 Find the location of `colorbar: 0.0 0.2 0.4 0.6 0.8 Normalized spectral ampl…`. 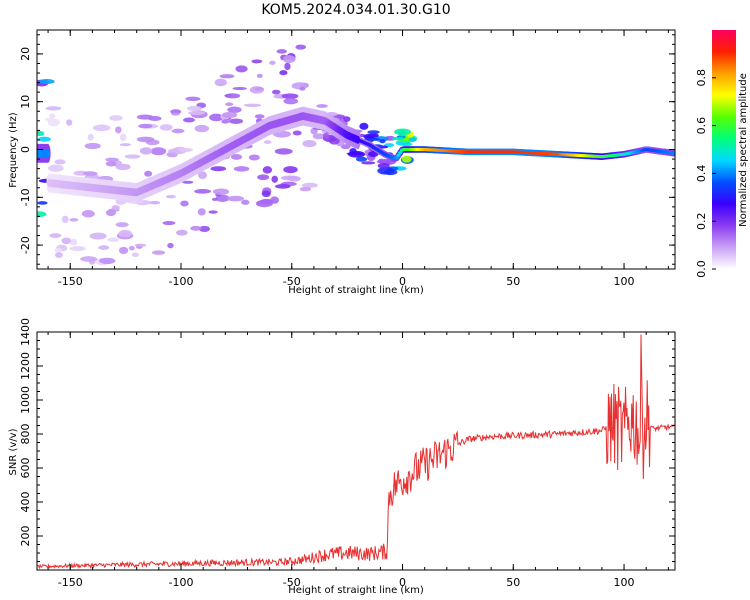

colorbar: 0.0 0.2 0.4 0.6 0.8 Normalized spectral ampl… is located at coordinates (722, 154).